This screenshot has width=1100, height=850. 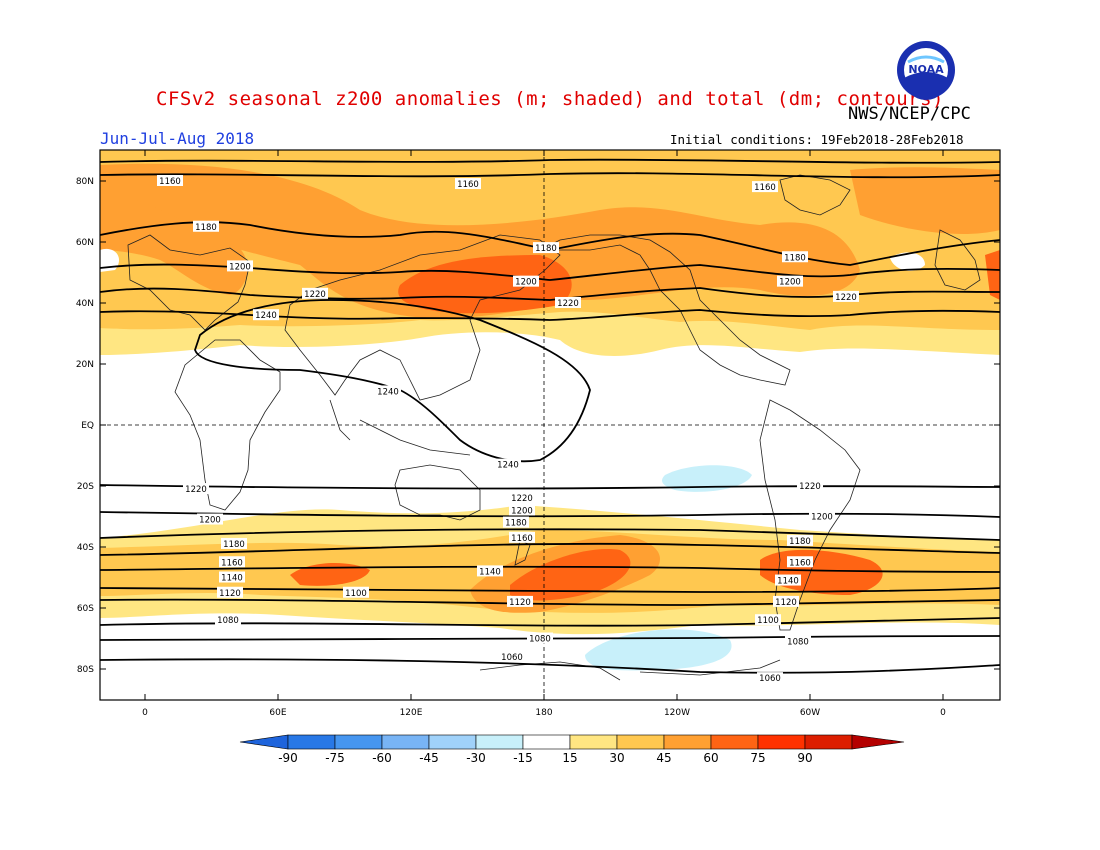 I want to click on lon-tick-label: 180, so click(x=543, y=713).